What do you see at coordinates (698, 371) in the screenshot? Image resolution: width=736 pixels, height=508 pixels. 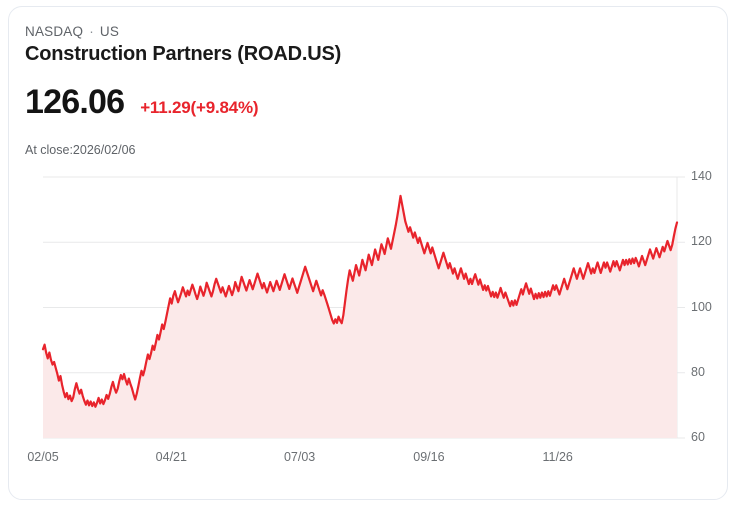 I see `y-tick-label: 80` at bounding box center [698, 371].